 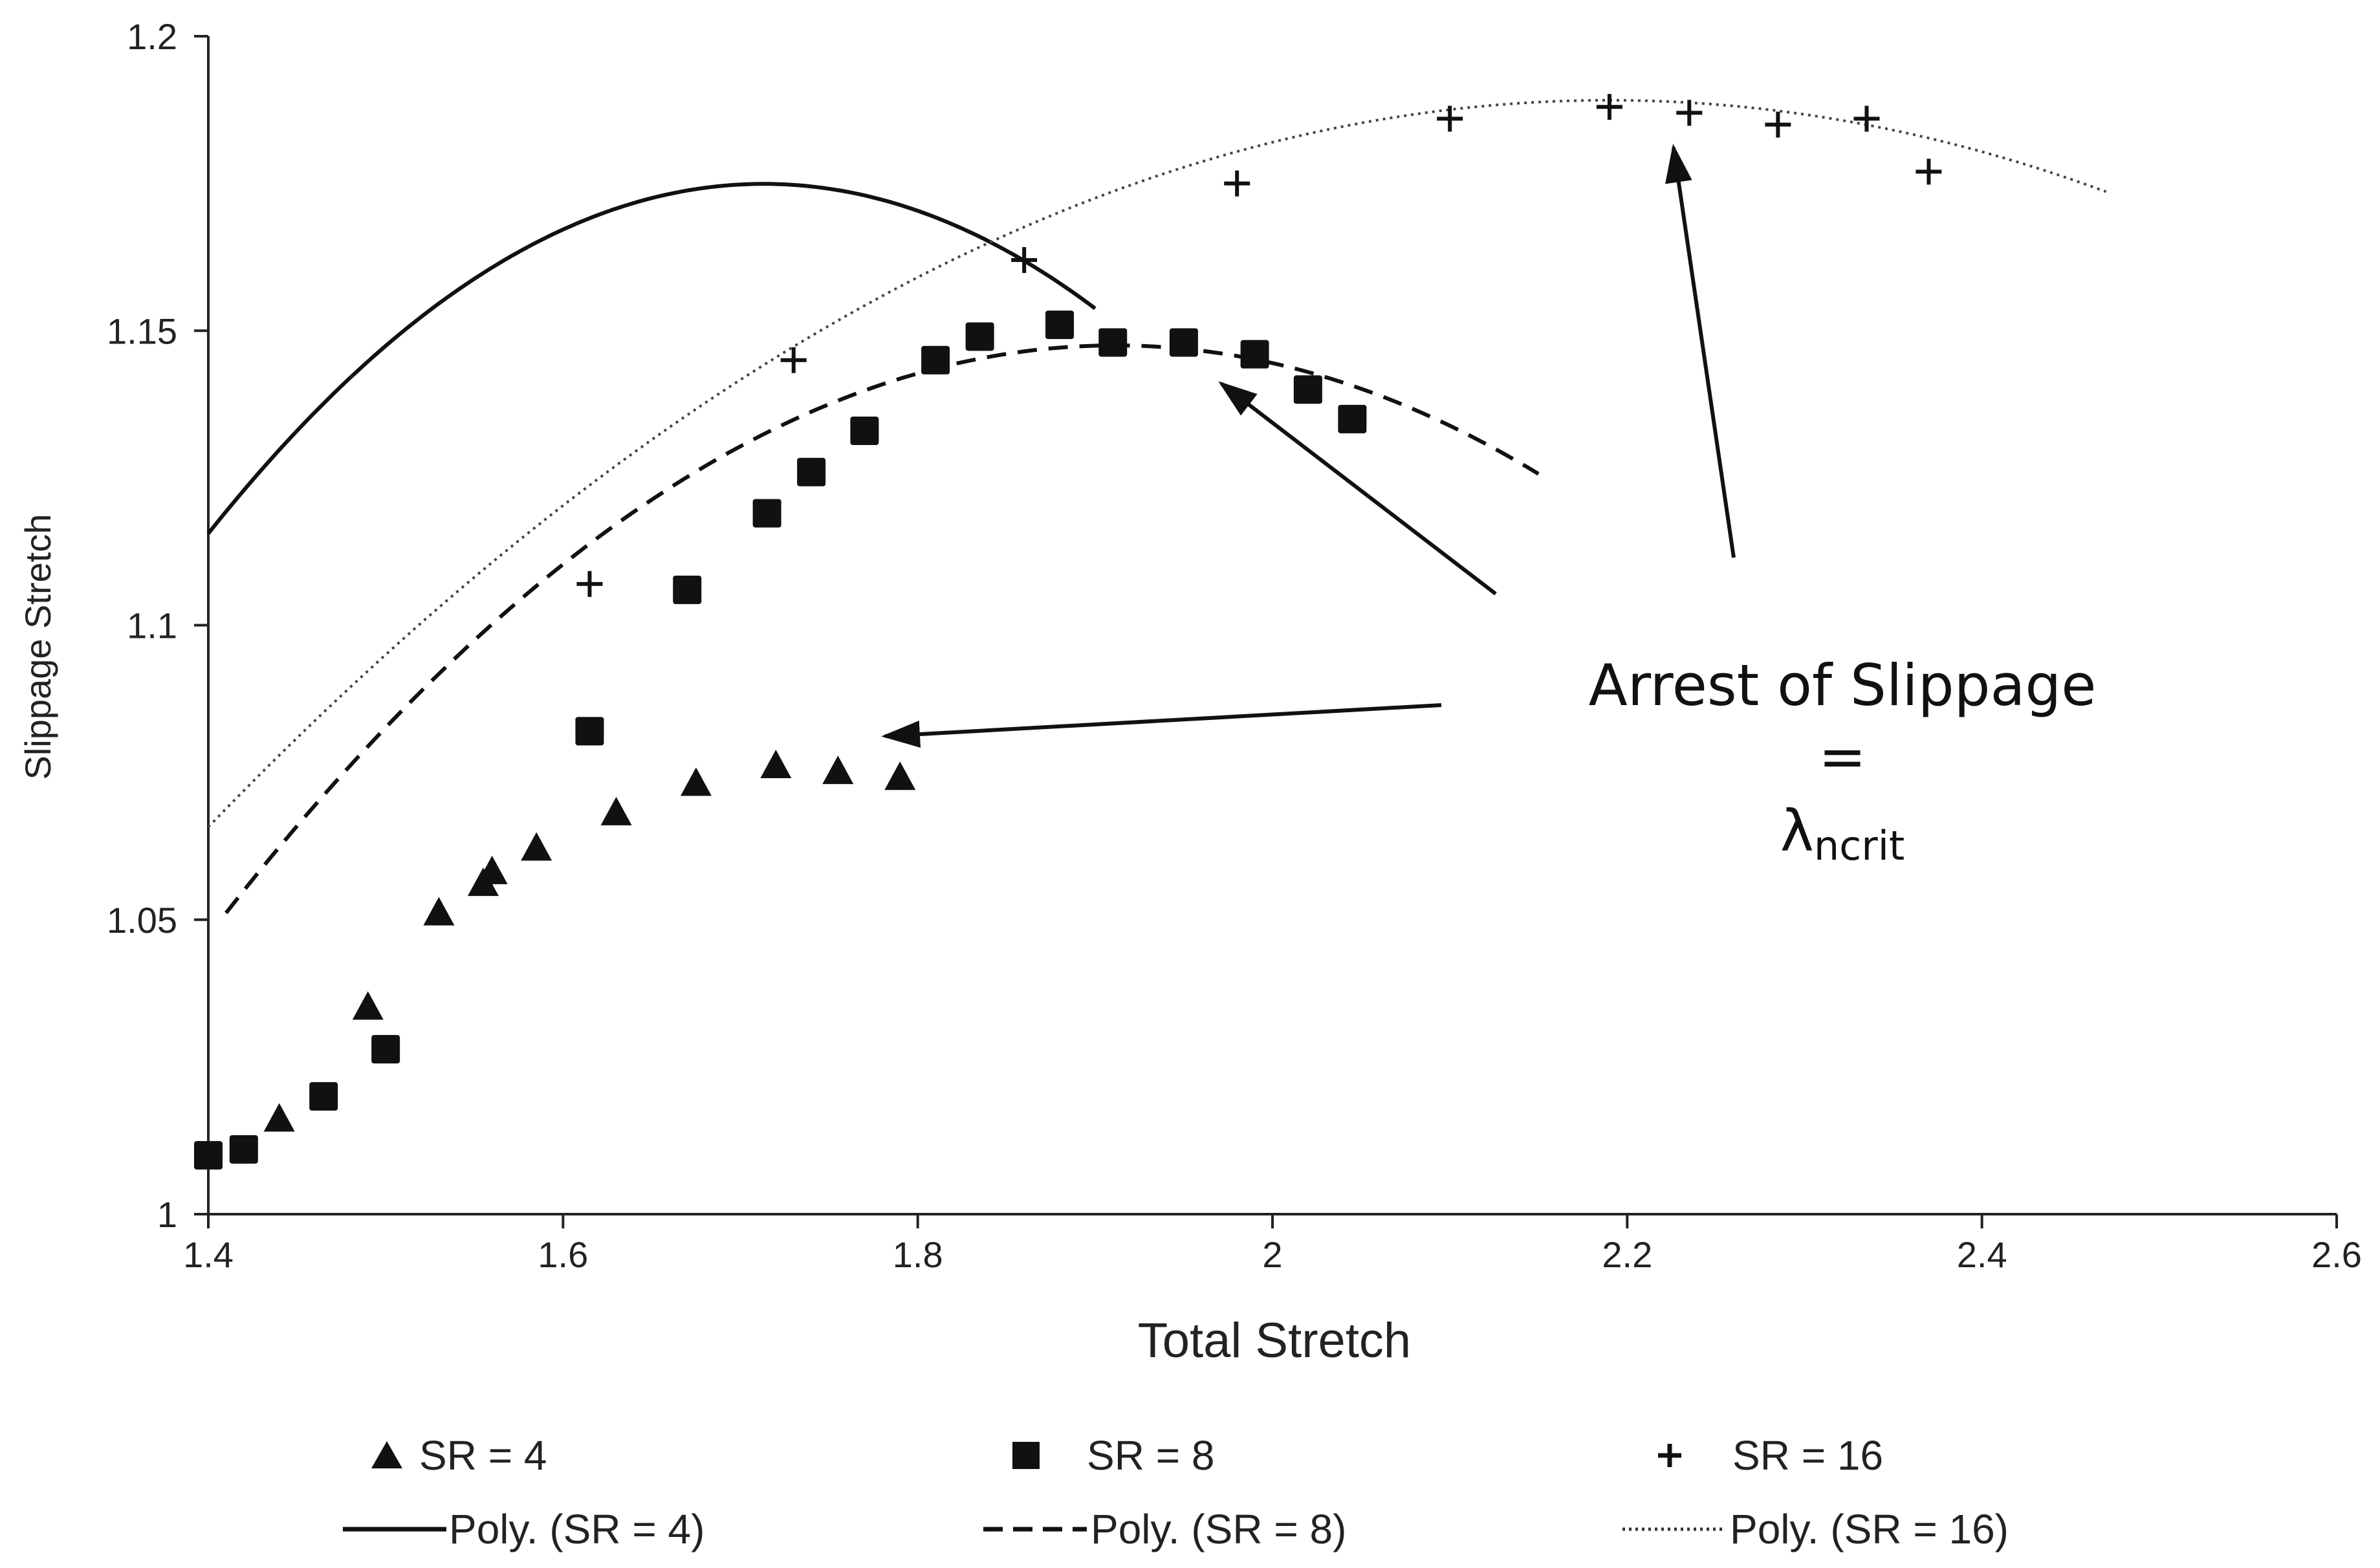 I want to click on annotation-equals: =, so click(x=1842, y=756).